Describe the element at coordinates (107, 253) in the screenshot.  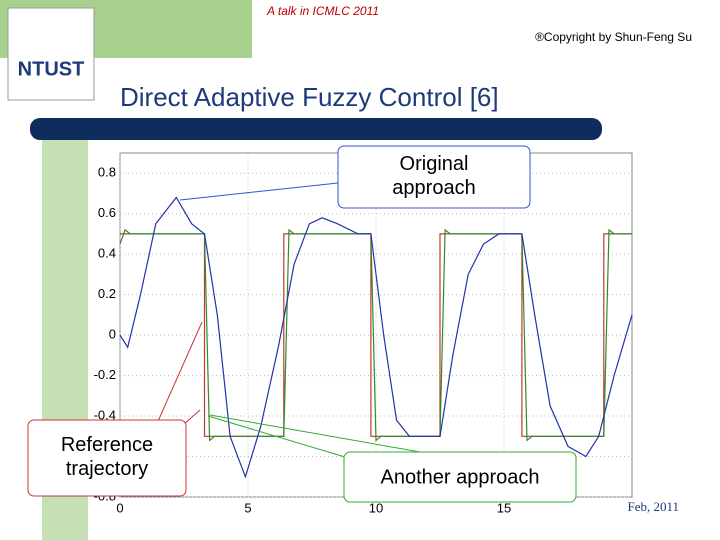
I see `y-tick-label: 0.4` at that location.